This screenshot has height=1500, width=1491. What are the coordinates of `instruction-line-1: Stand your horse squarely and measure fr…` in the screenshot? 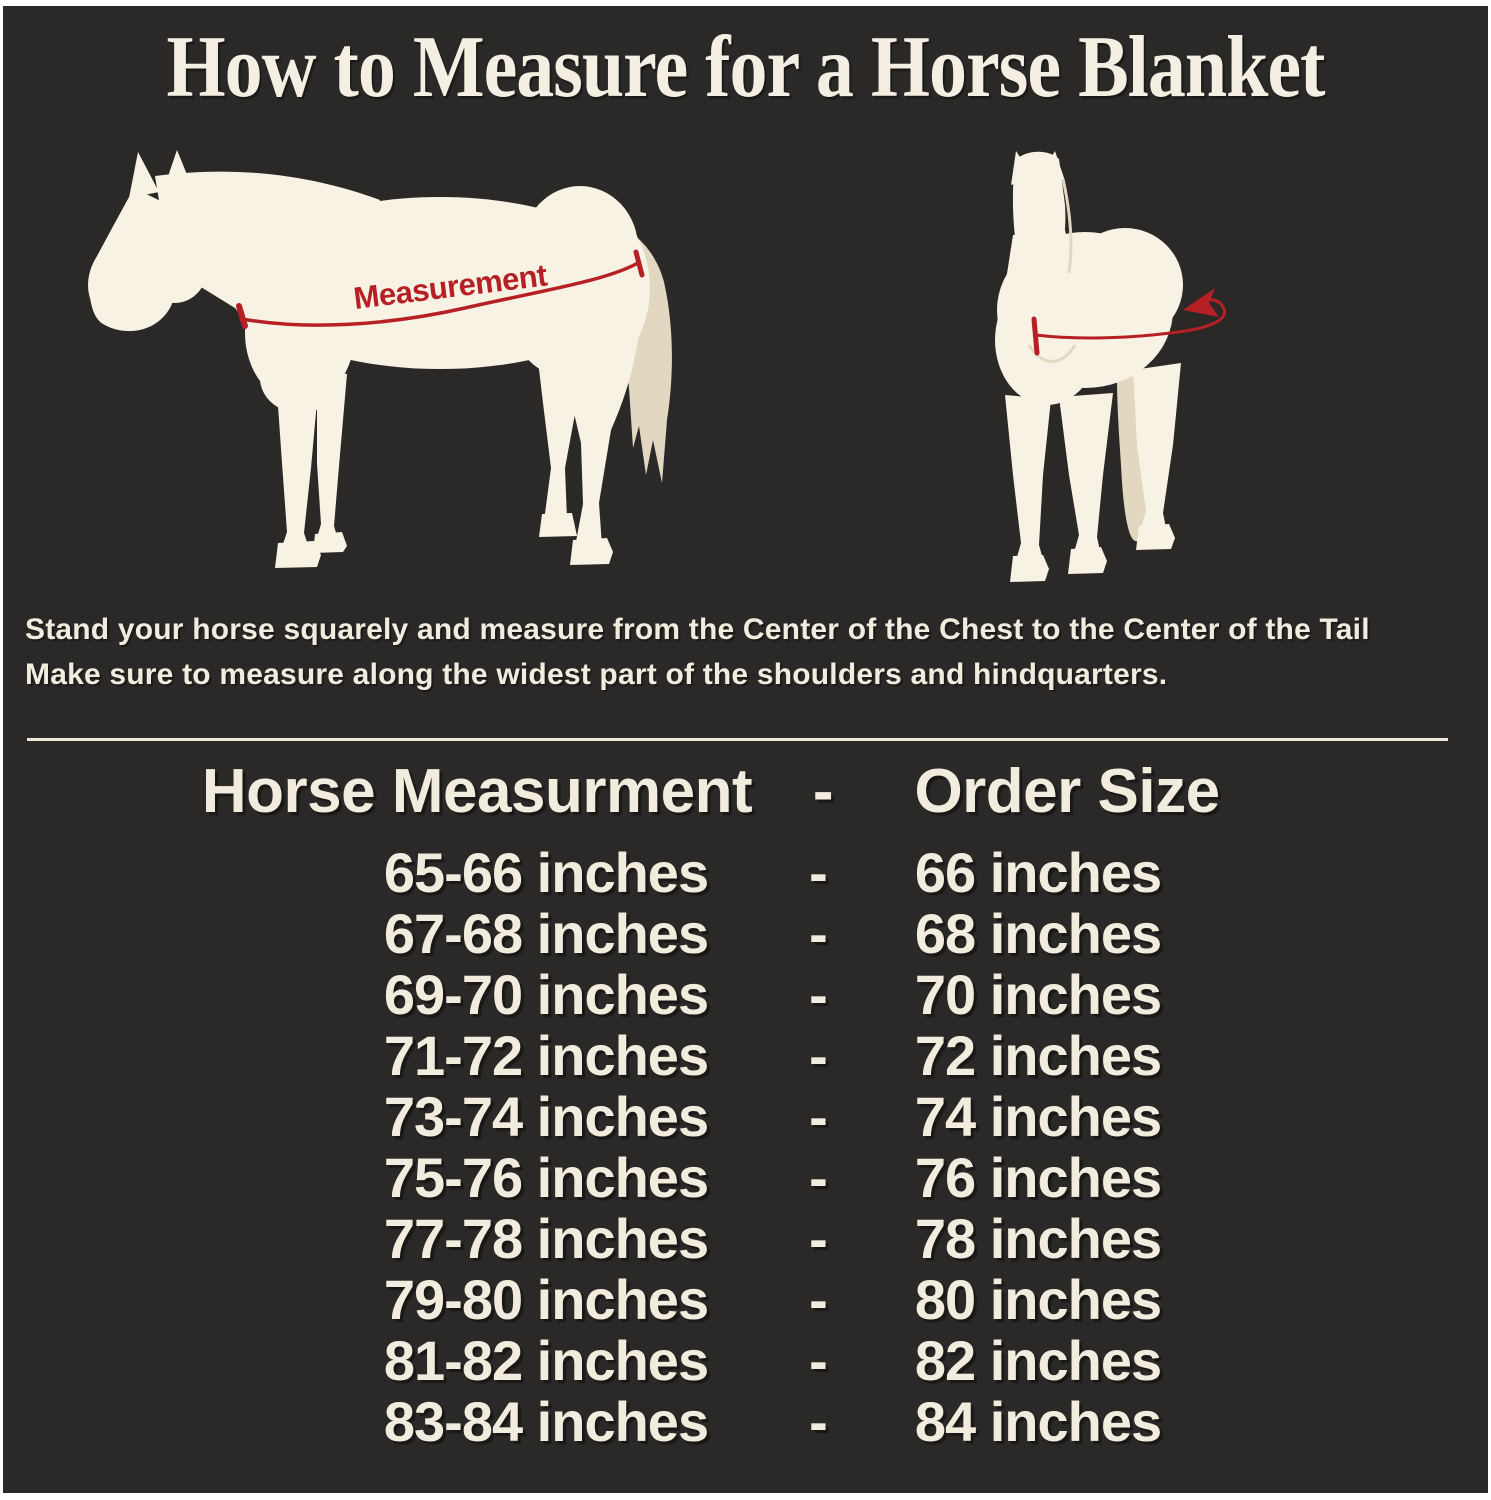 It's located at (697, 629).